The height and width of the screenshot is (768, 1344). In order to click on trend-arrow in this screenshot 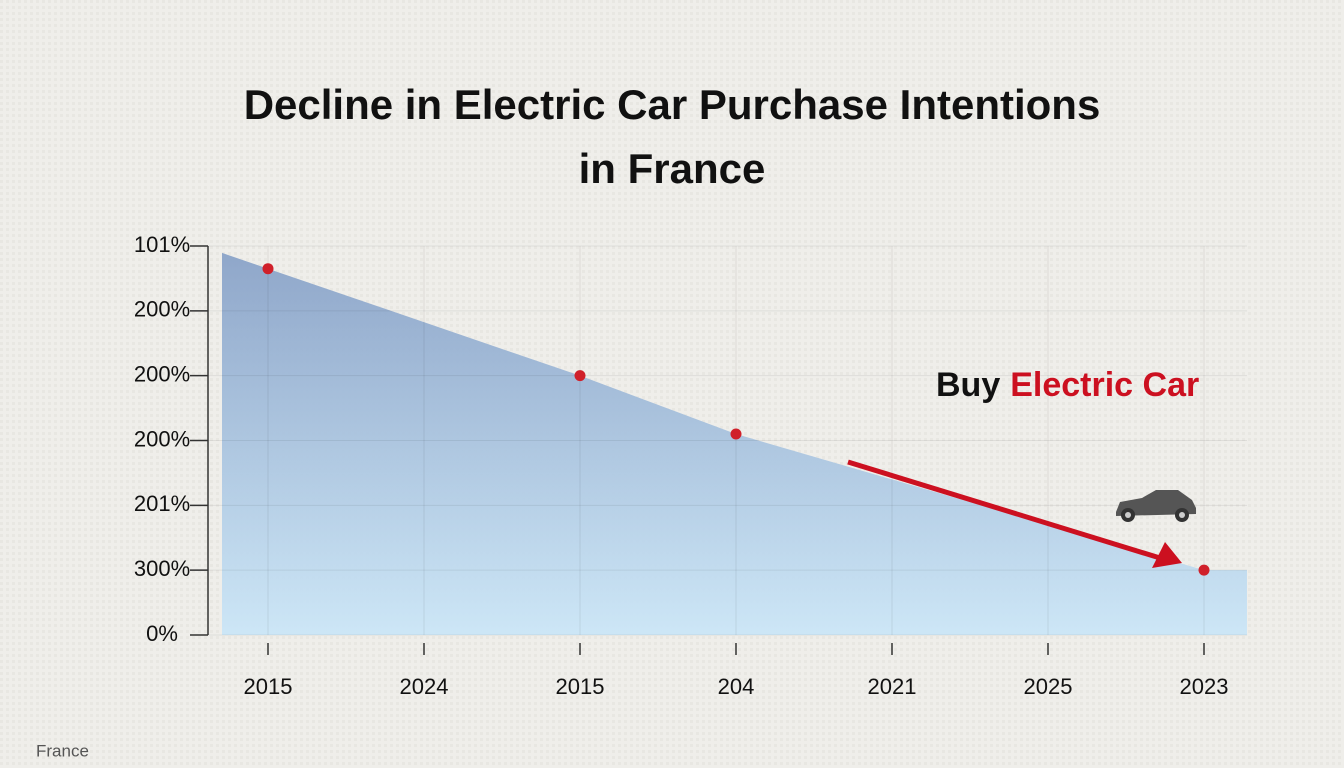, I will do `click(1004, 510)`.